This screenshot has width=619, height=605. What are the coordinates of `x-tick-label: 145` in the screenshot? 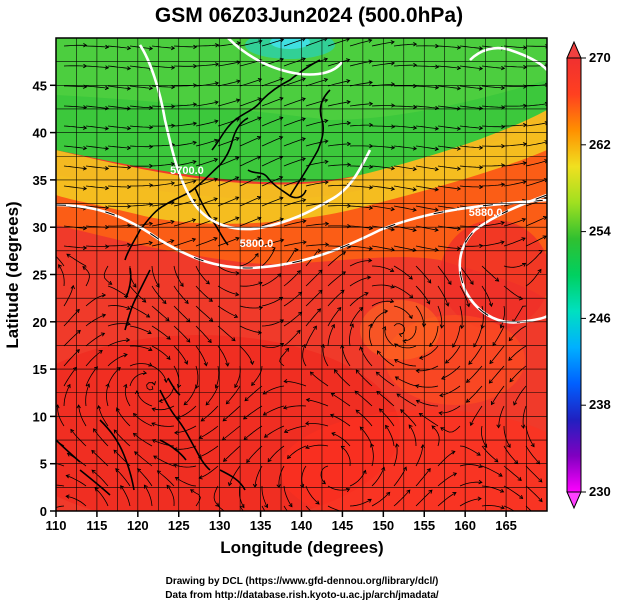 It's located at (343, 525).